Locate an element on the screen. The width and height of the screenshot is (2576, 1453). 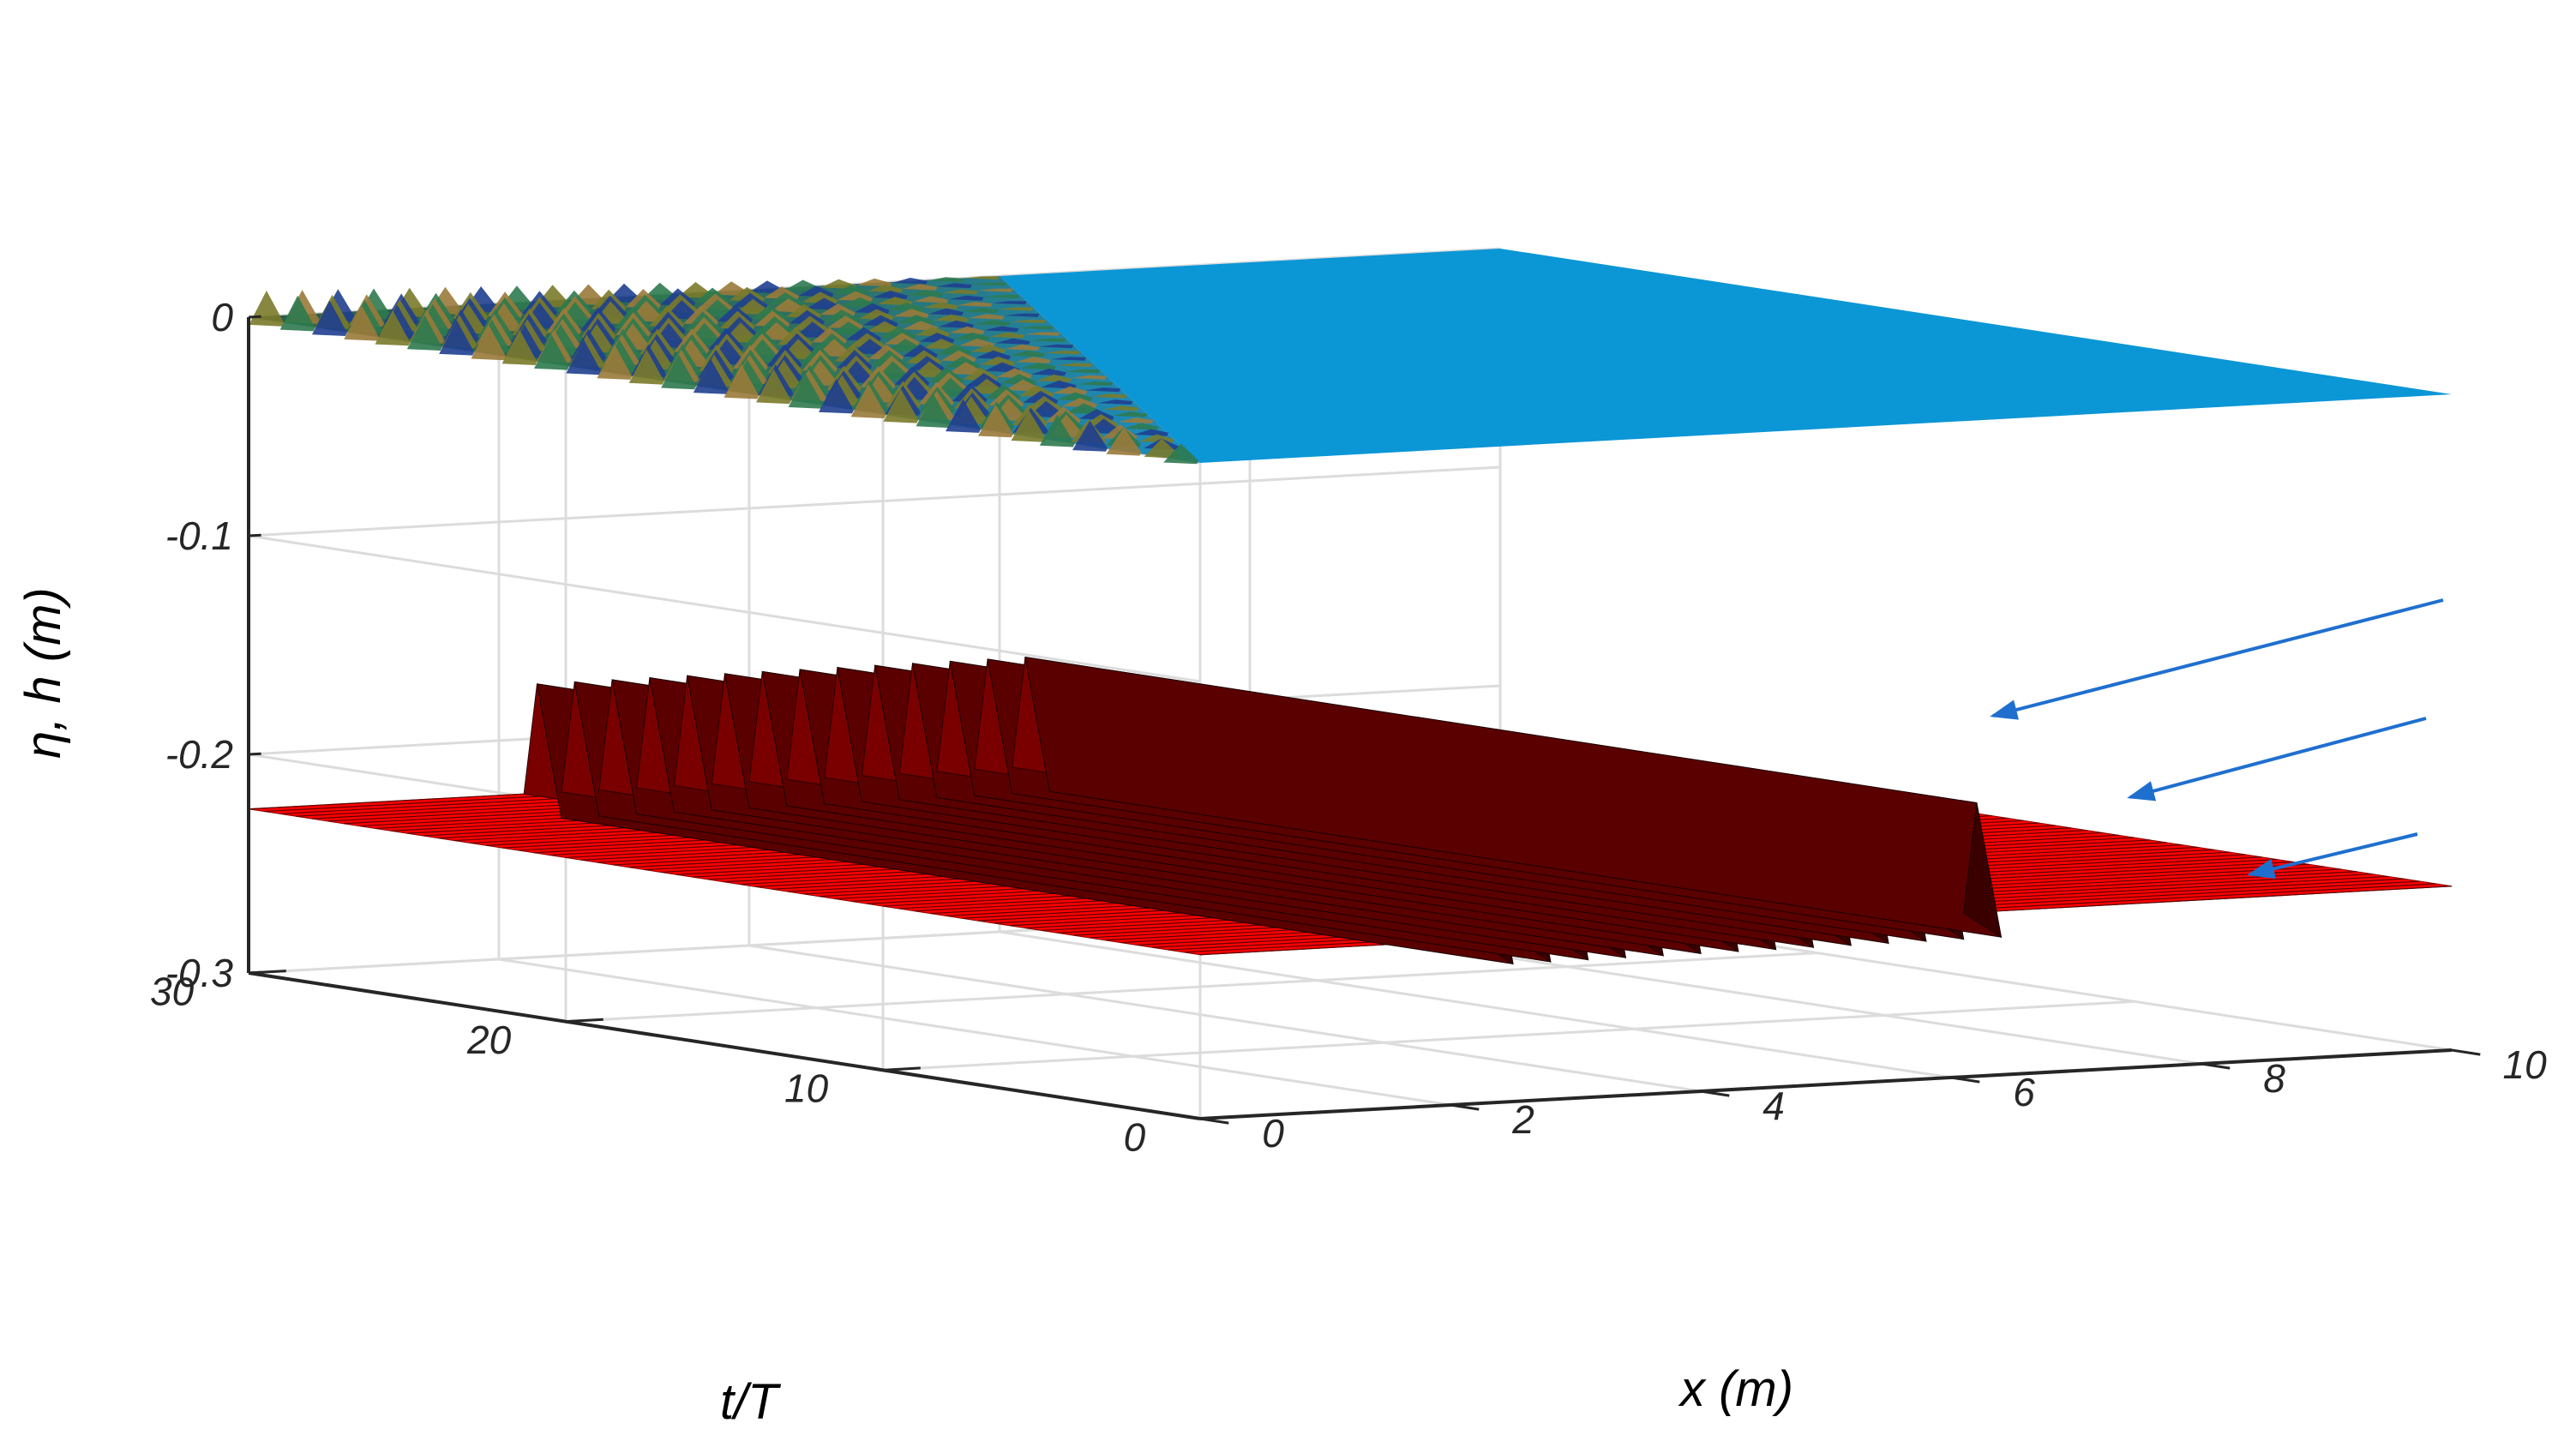
z-tick-label: -0.3 is located at coordinates (199, 973).